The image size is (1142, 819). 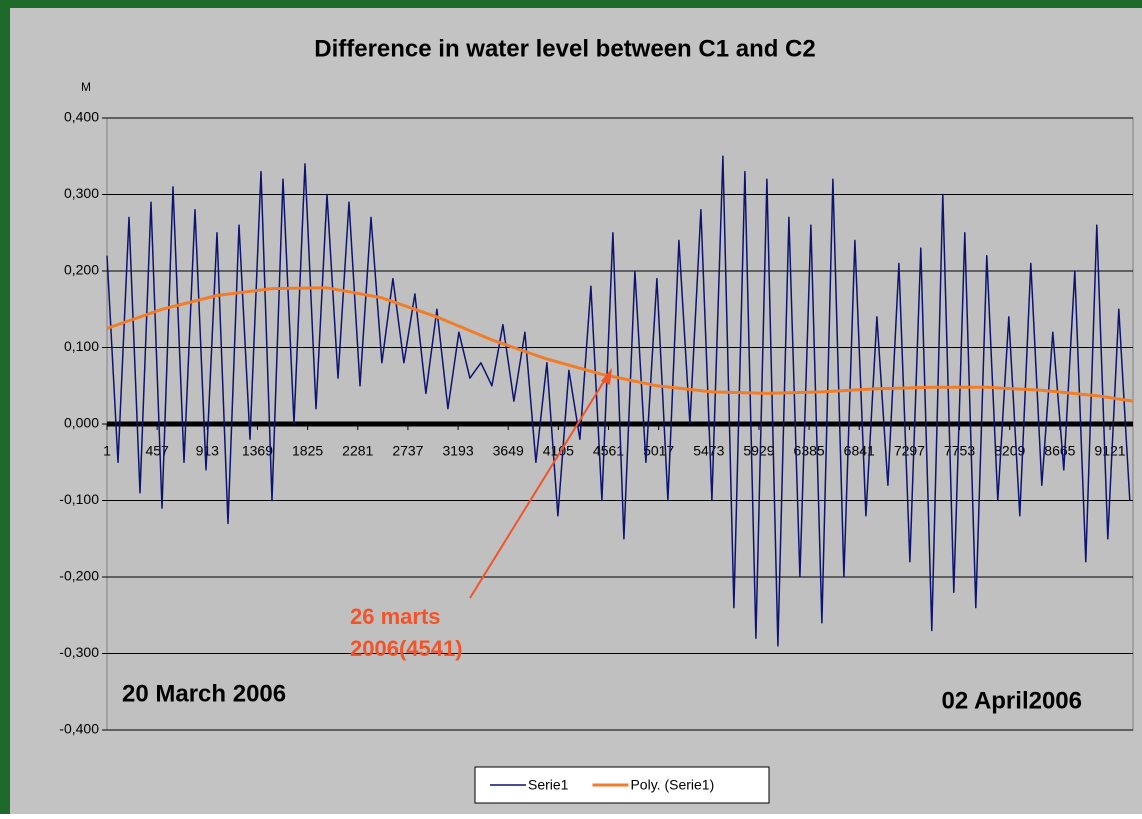 I want to click on y-tick-label: 0,300, so click(x=81, y=193).